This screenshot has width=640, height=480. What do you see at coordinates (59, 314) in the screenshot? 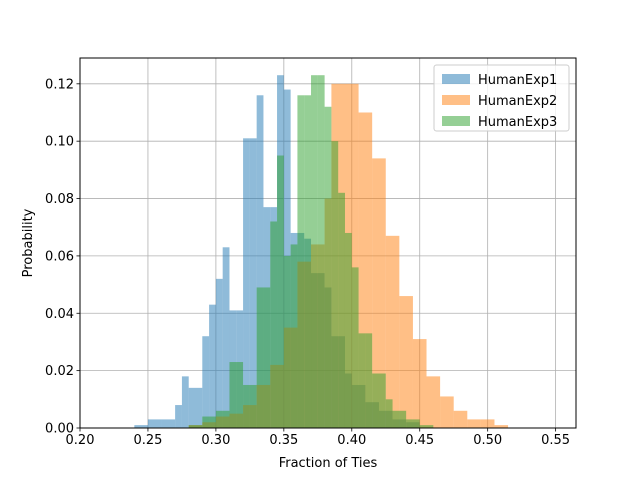
I see `y-tick-label: 0.04` at bounding box center [59, 314].